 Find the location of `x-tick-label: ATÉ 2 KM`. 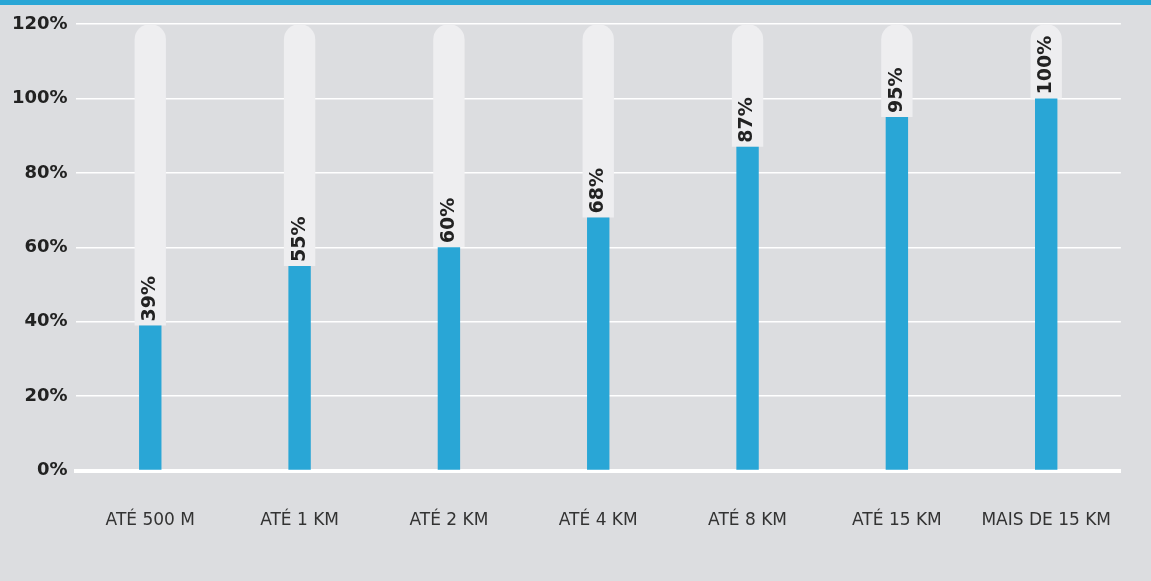

x-tick-label: ATÉ 2 KM is located at coordinates (449, 519).